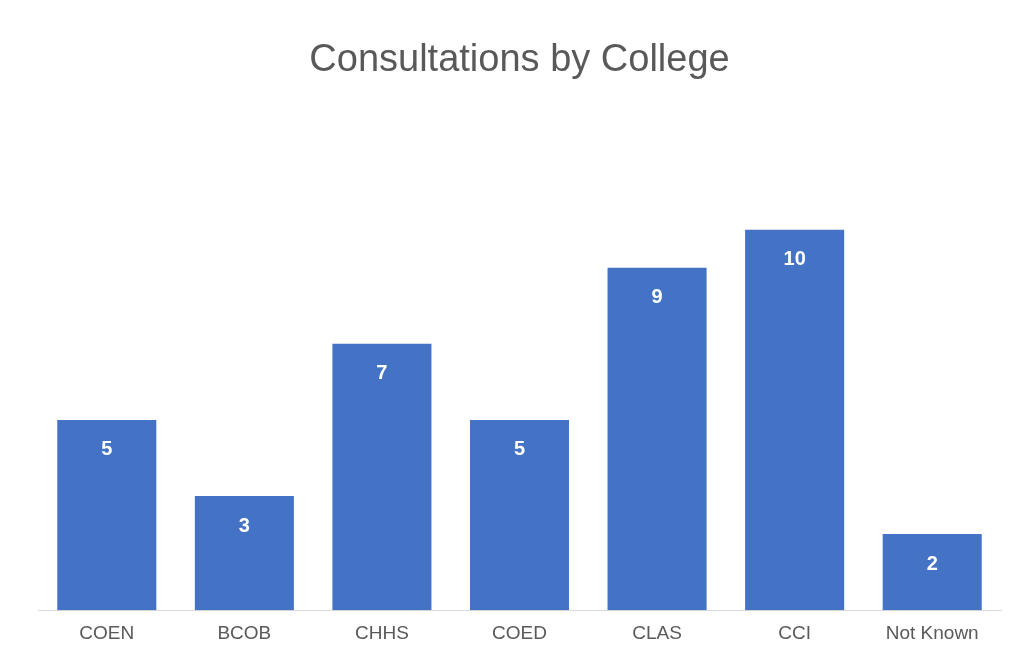  What do you see at coordinates (519, 632) in the screenshot?
I see `x-tick-label: COED` at bounding box center [519, 632].